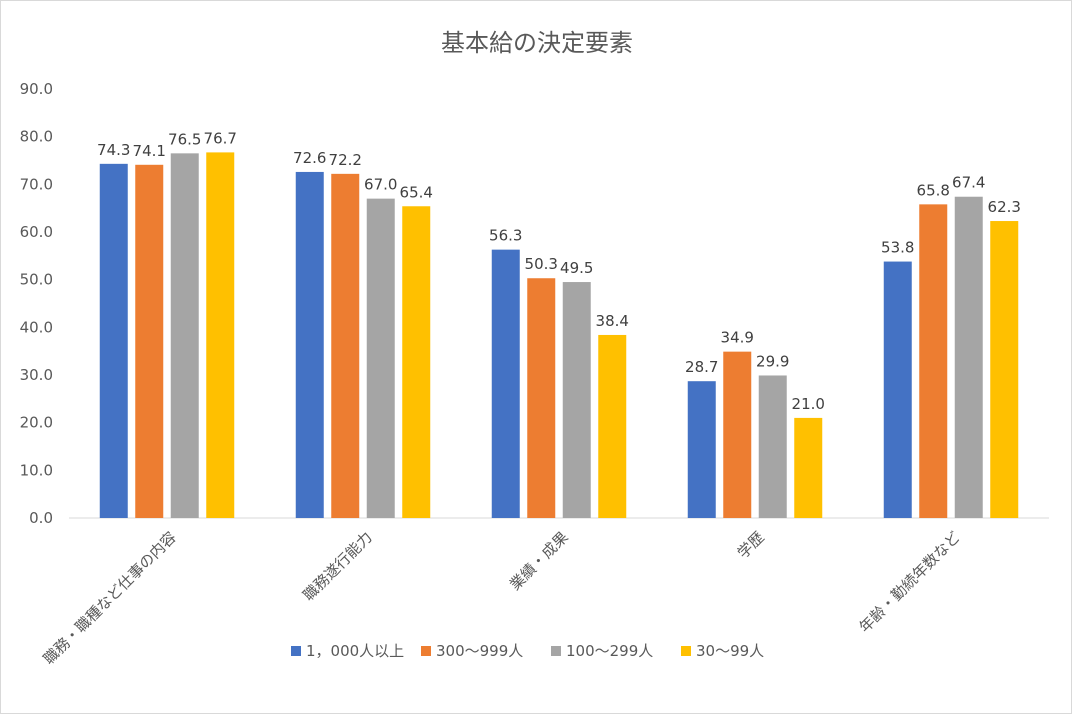  I want to click on data-label: 21.0, so click(808, 404).